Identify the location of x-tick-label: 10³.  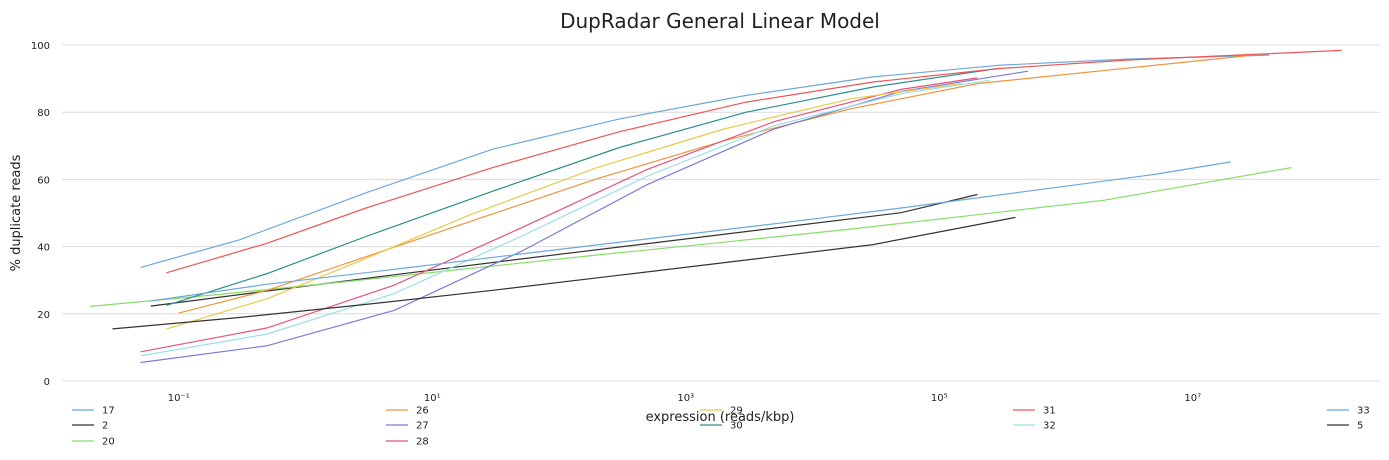
(685, 398).